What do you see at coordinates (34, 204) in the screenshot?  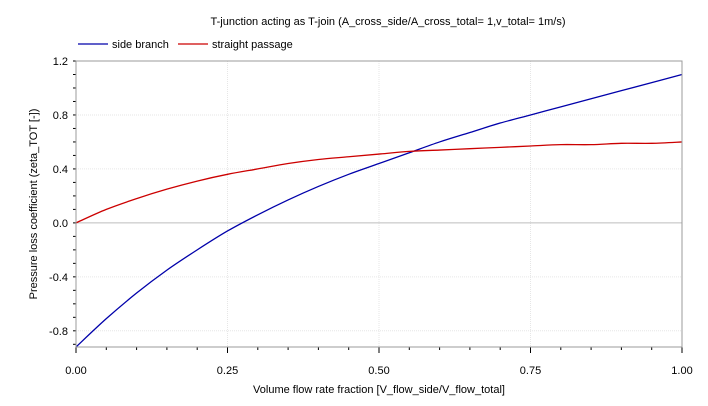 I see `y-axis-title: Pressure loss coefficient (zeta_TOT [-])` at bounding box center [34, 204].